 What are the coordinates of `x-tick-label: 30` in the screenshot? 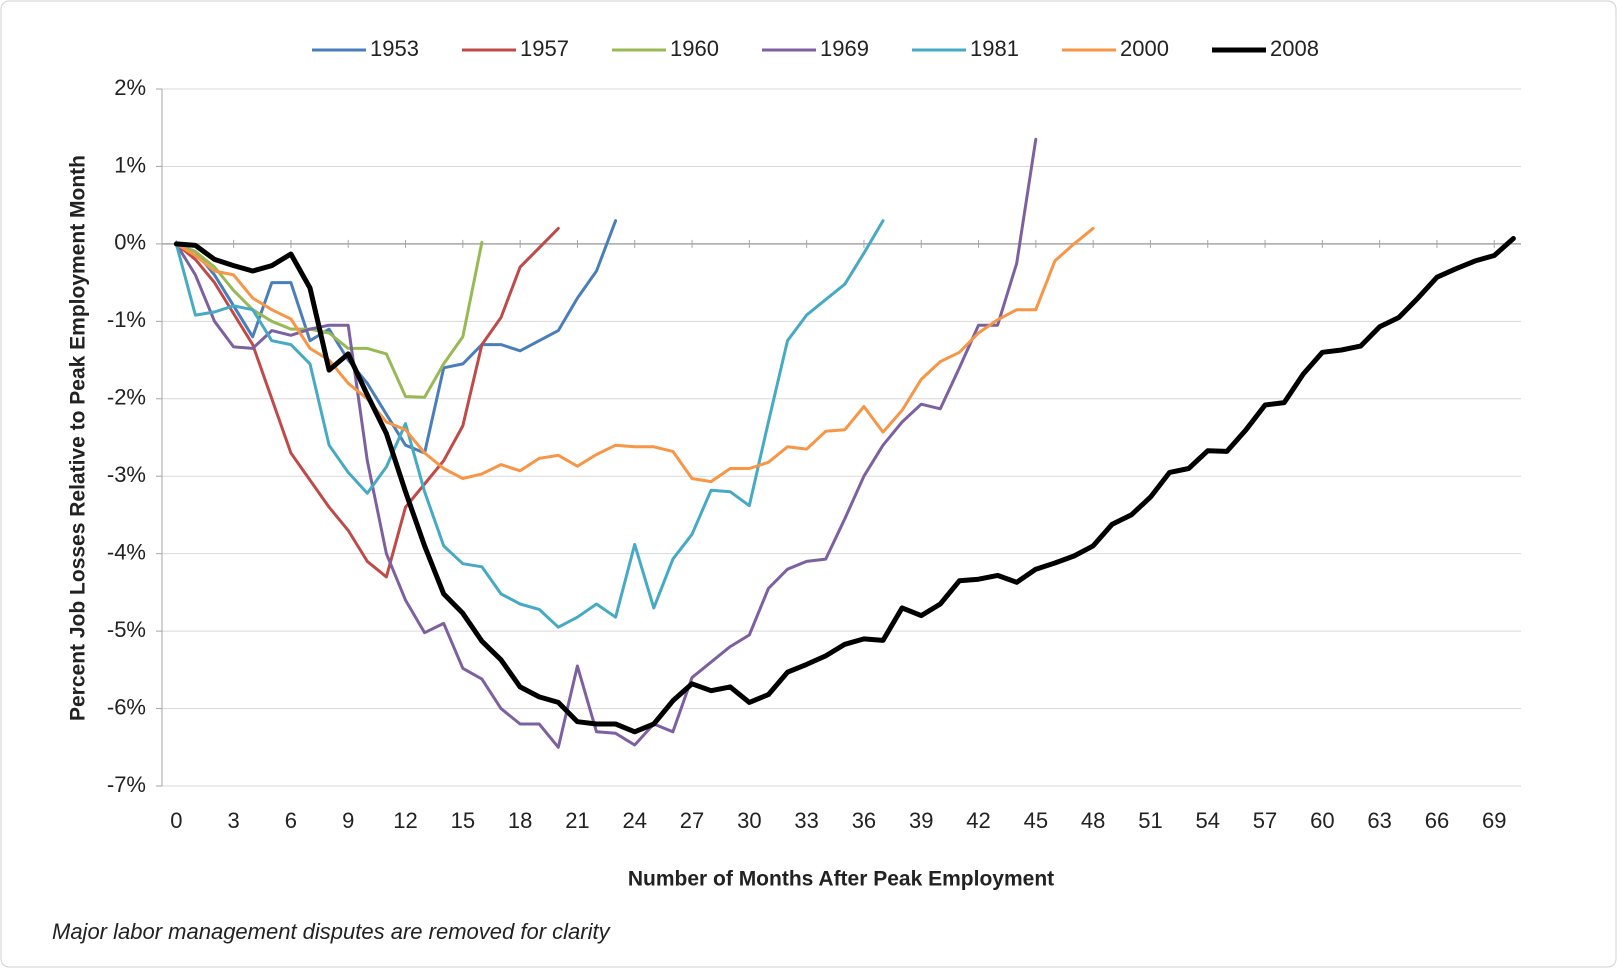 It's located at (749, 820).